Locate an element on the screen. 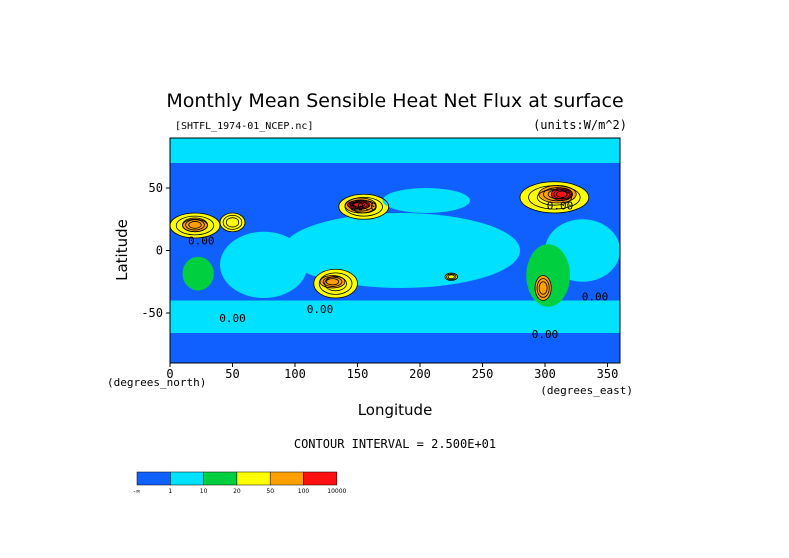 This screenshot has height=558, width=789. region-arabia is located at coordinates (232, 222).